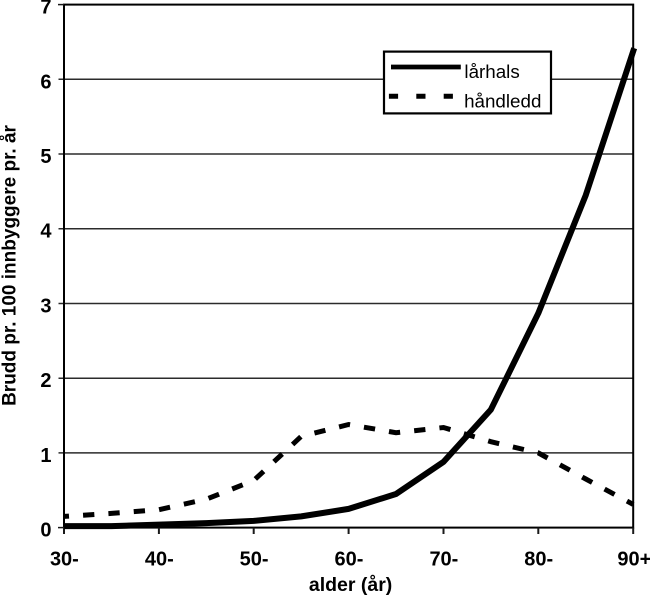  Describe the element at coordinates (502, 101) in the screenshot. I see `svg-text: håndledd` at that location.